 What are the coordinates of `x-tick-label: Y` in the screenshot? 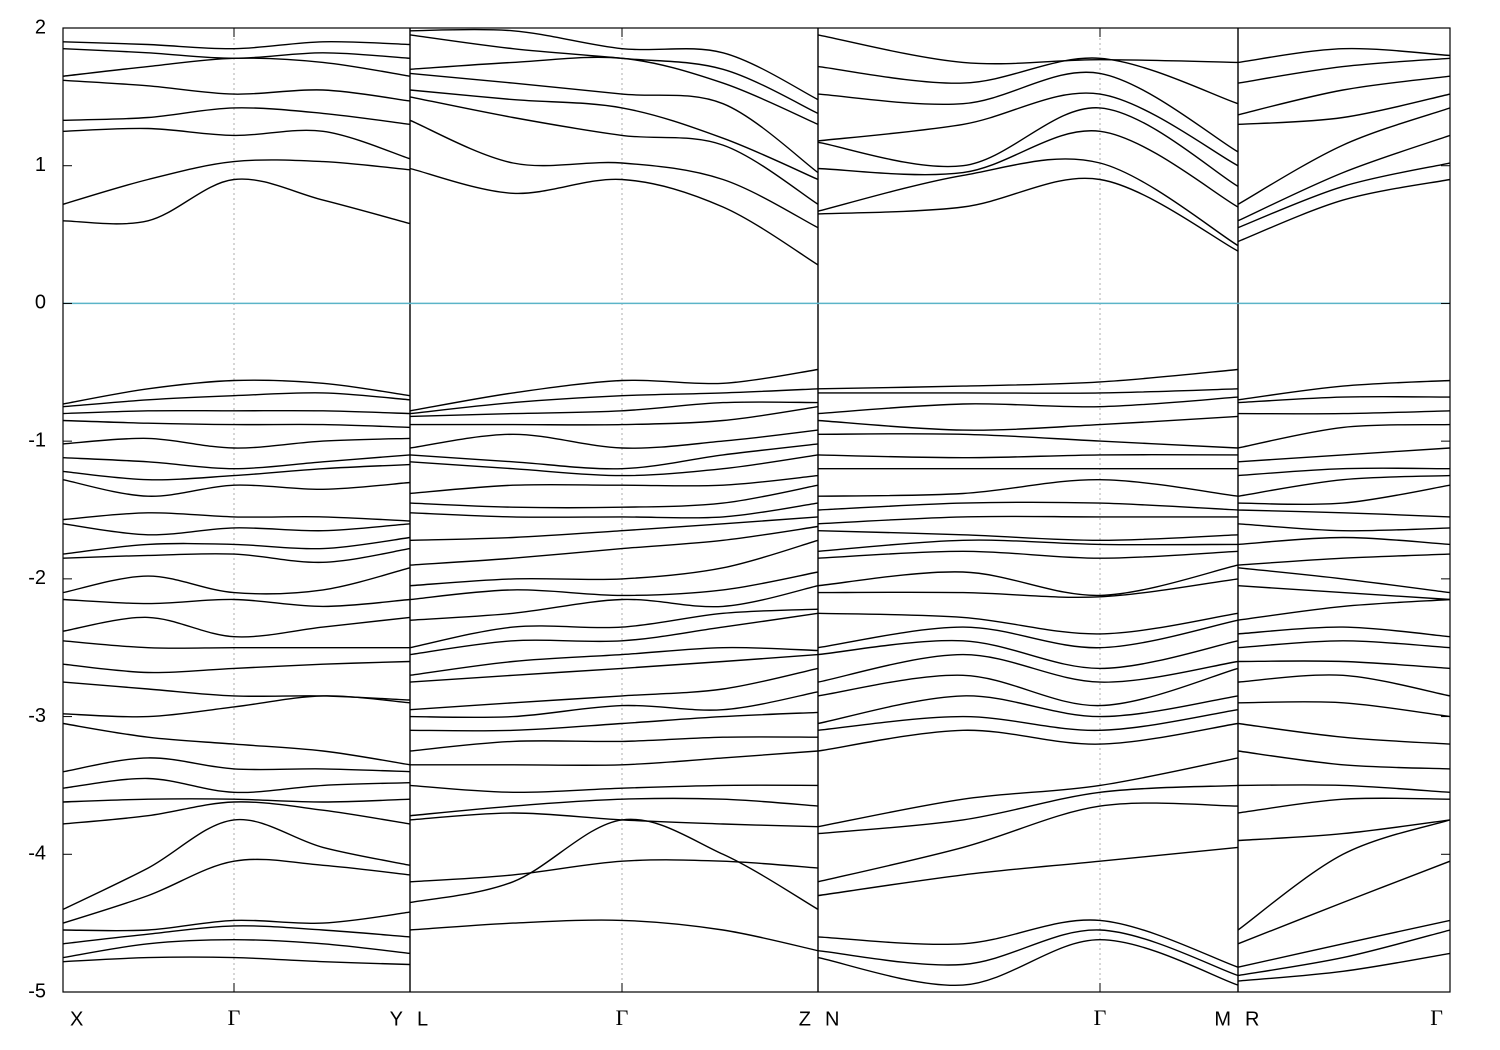 It's located at (396, 1019).